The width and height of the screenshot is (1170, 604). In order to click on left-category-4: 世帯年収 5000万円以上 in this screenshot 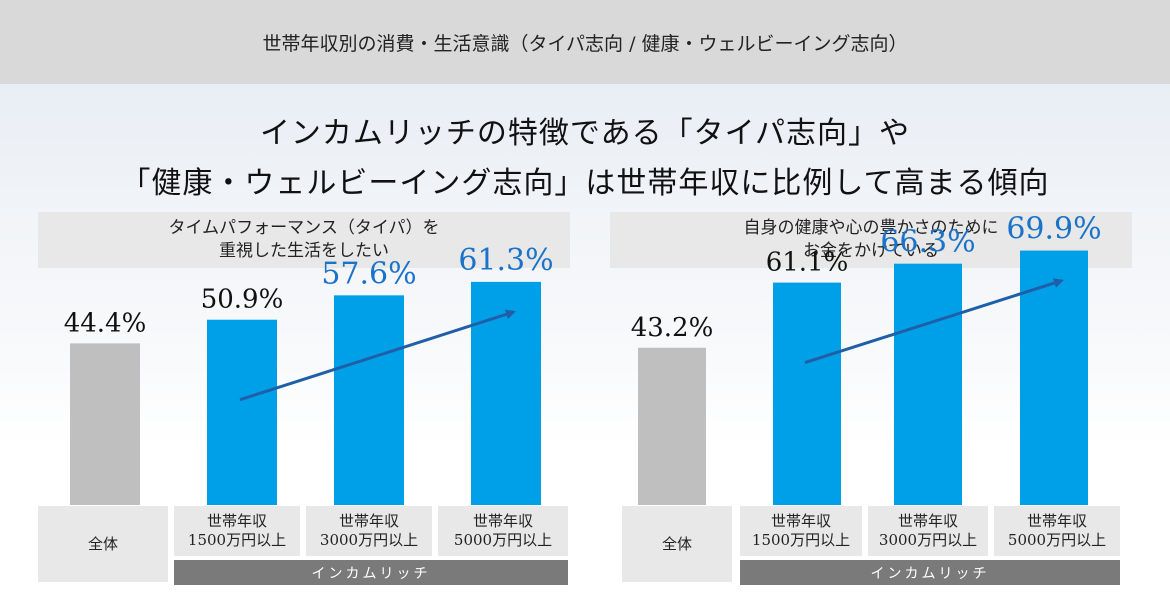, I will do `click(503, 531)`.